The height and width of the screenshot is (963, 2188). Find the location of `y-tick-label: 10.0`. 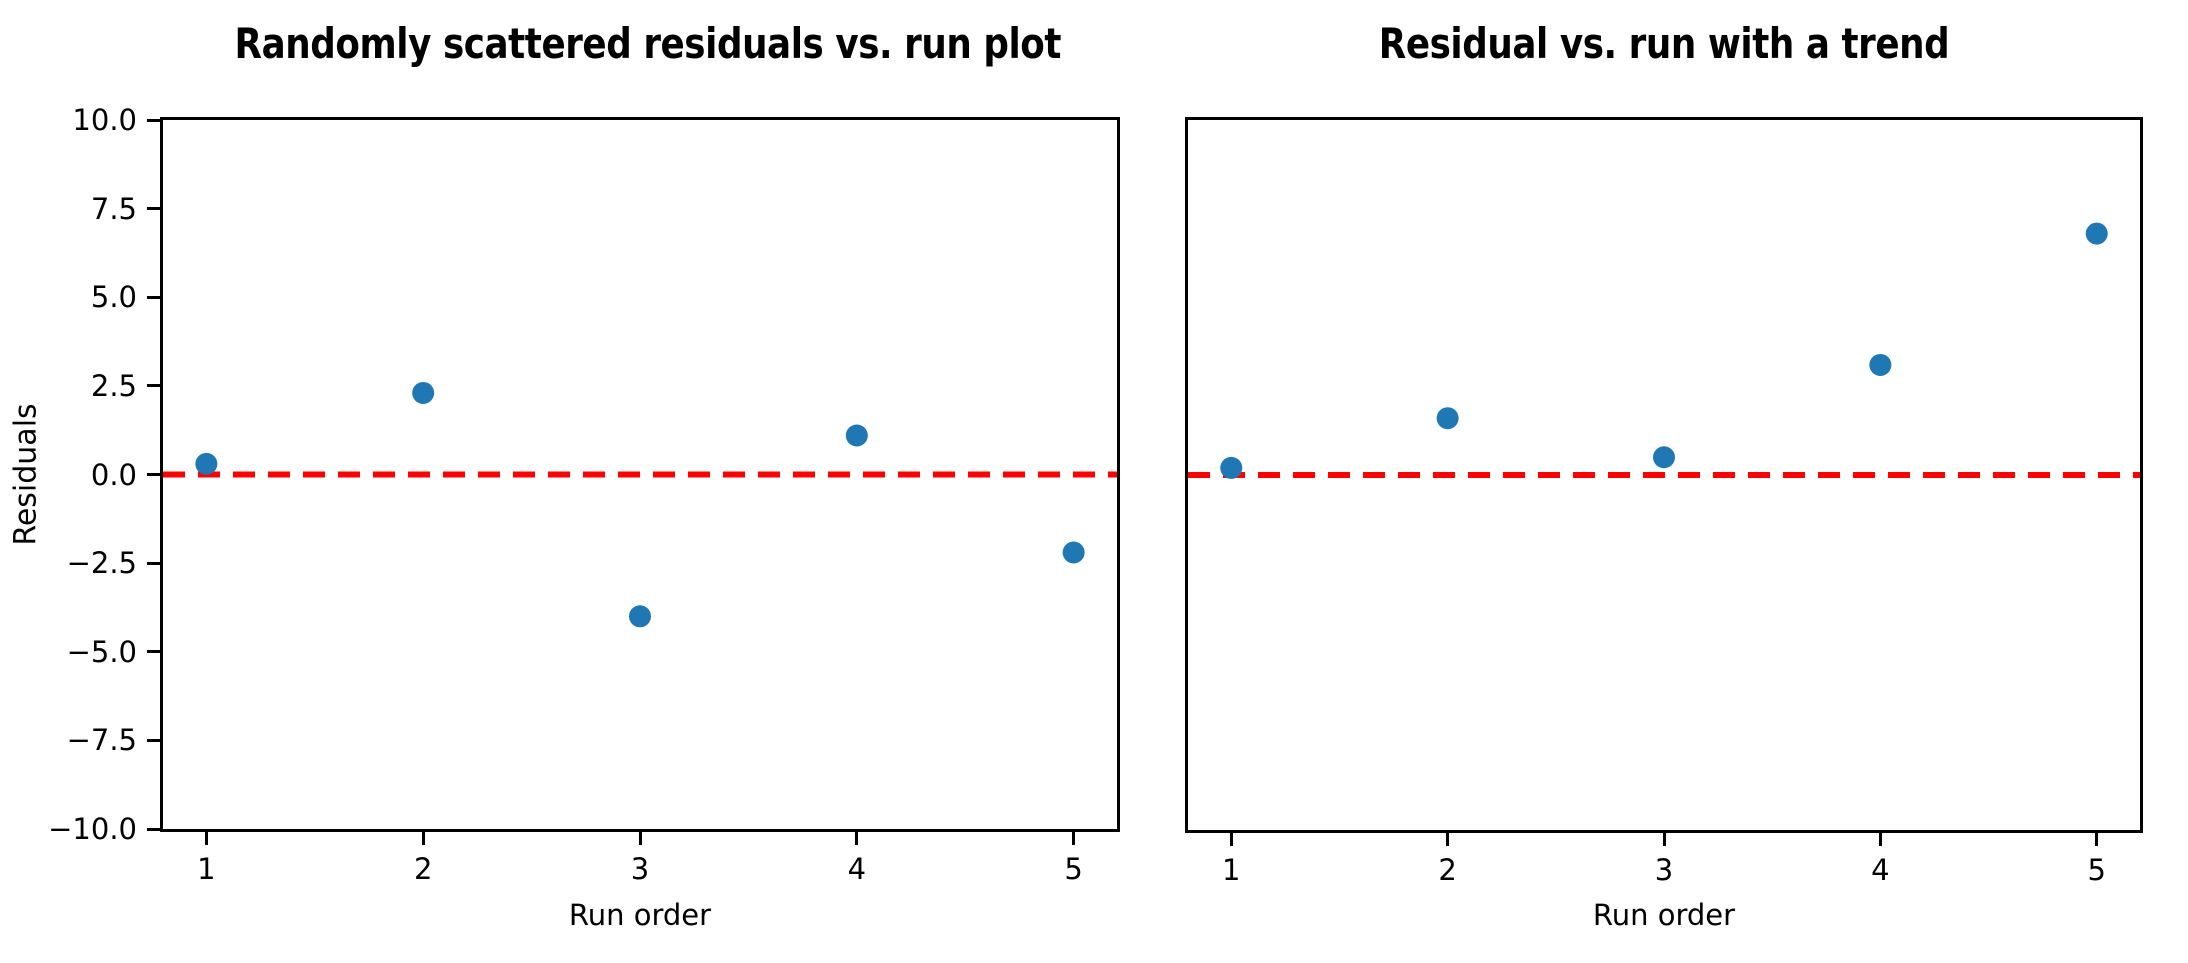

y-tick-label: 10.0 is located at coordinates (104, 120).